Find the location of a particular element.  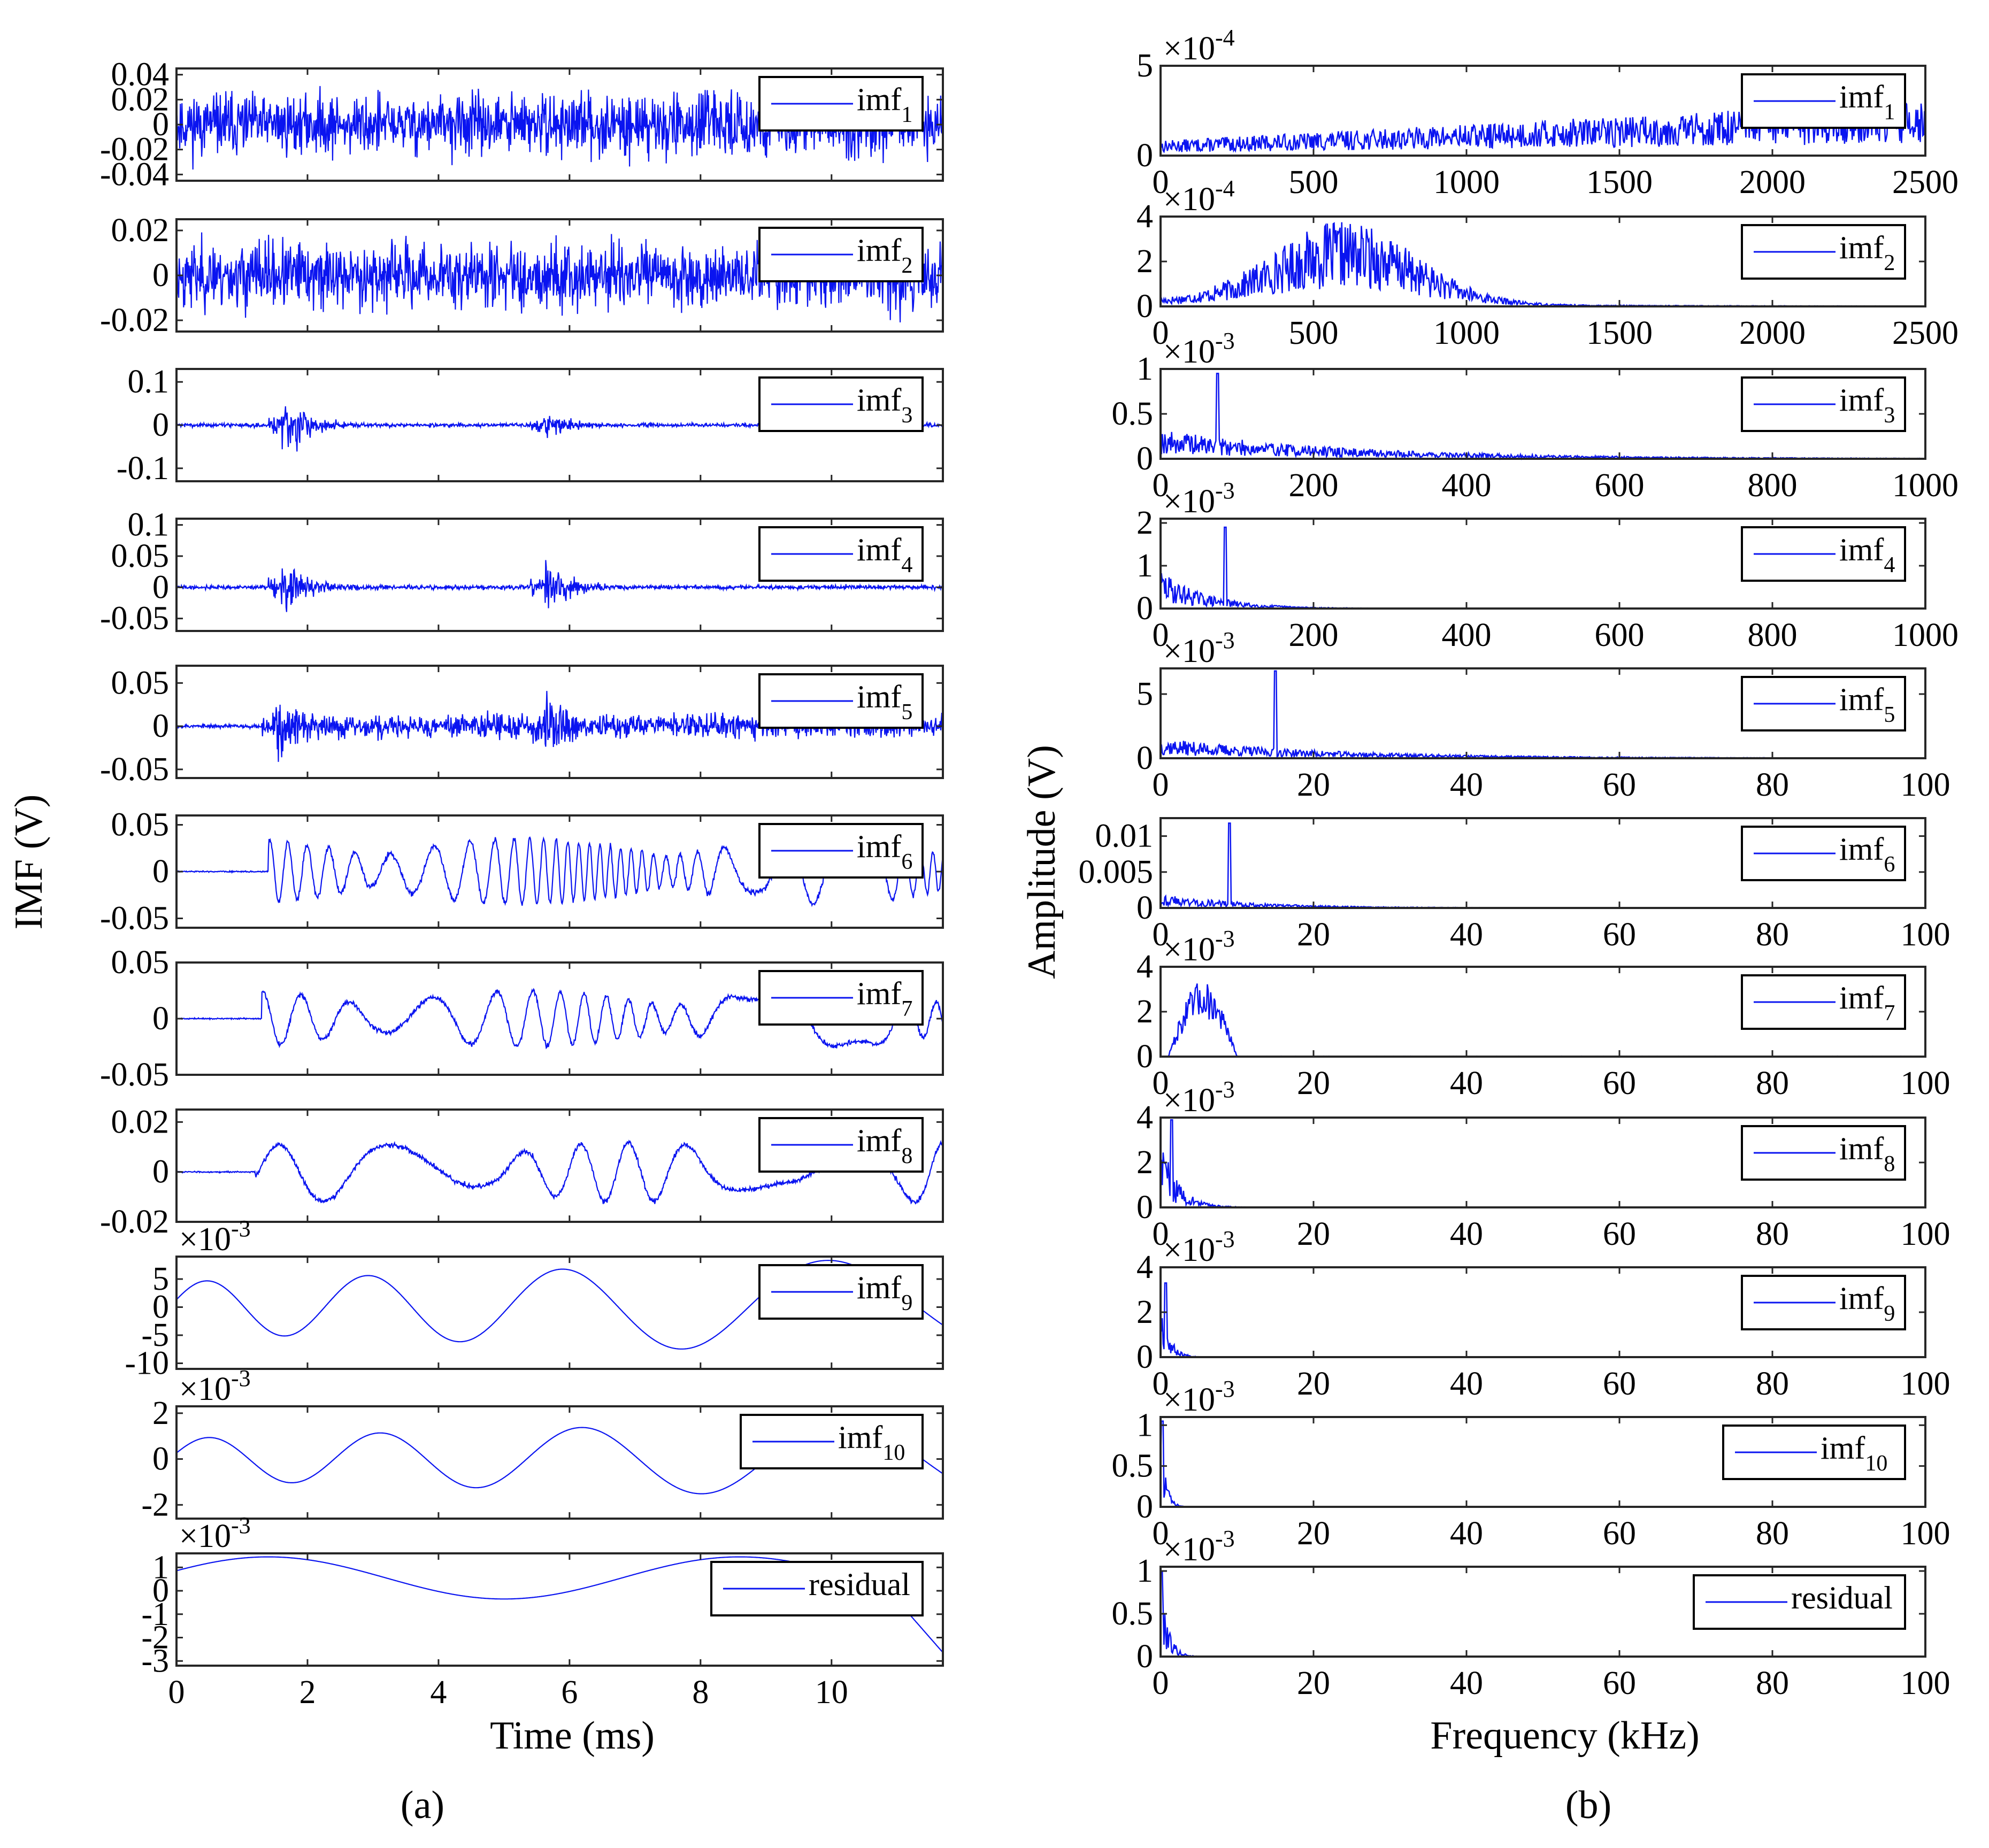

x-tick-label: 8 is located at coordinates (700, 1692).